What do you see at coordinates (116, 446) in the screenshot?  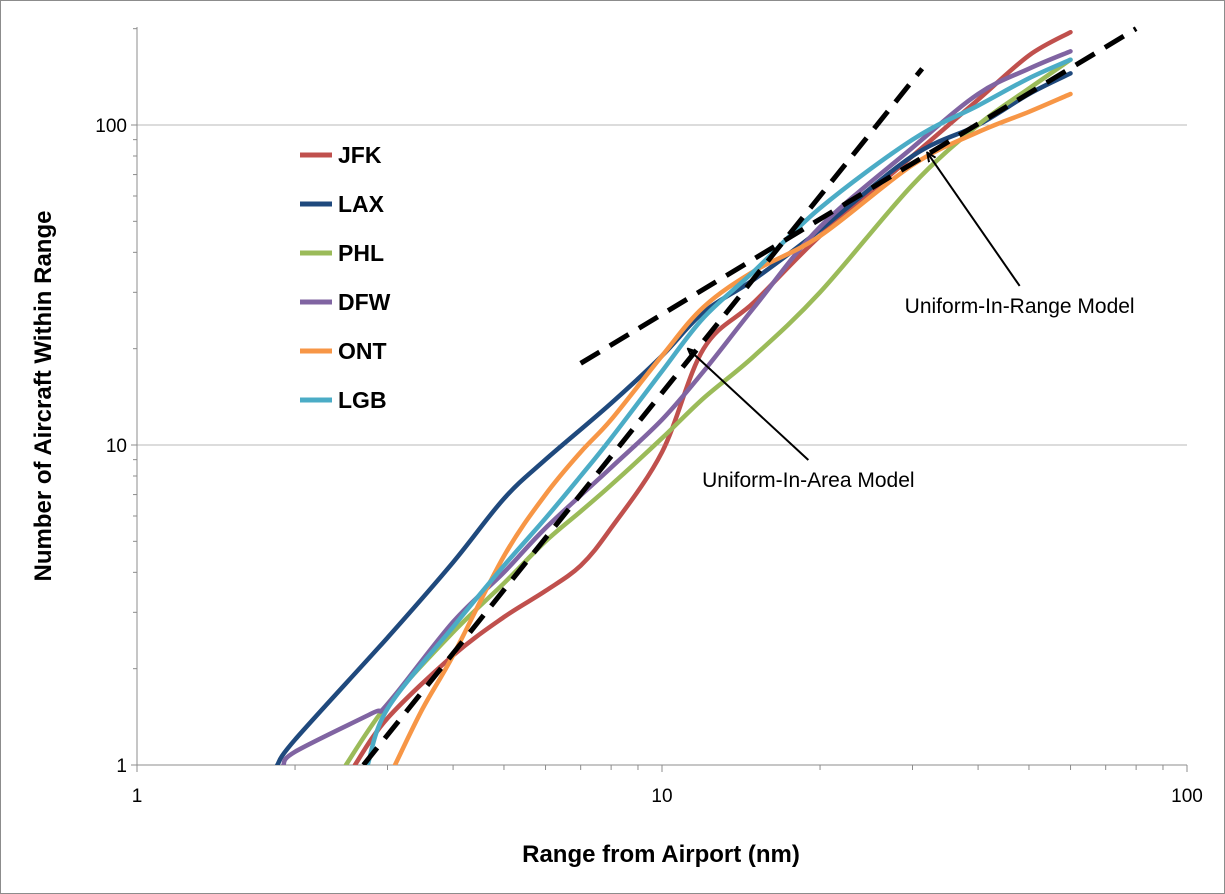 I see `y-tick-label: 10` at bounding box center [116, 446].